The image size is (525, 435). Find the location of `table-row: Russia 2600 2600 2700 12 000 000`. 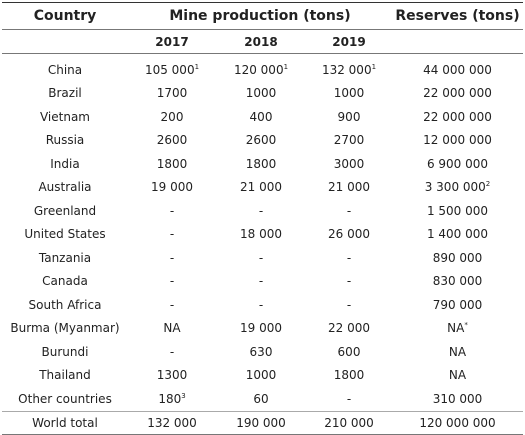

table-row: Russia 2600 2600 2700 12 000 000 is located at coordinates (262, 141).